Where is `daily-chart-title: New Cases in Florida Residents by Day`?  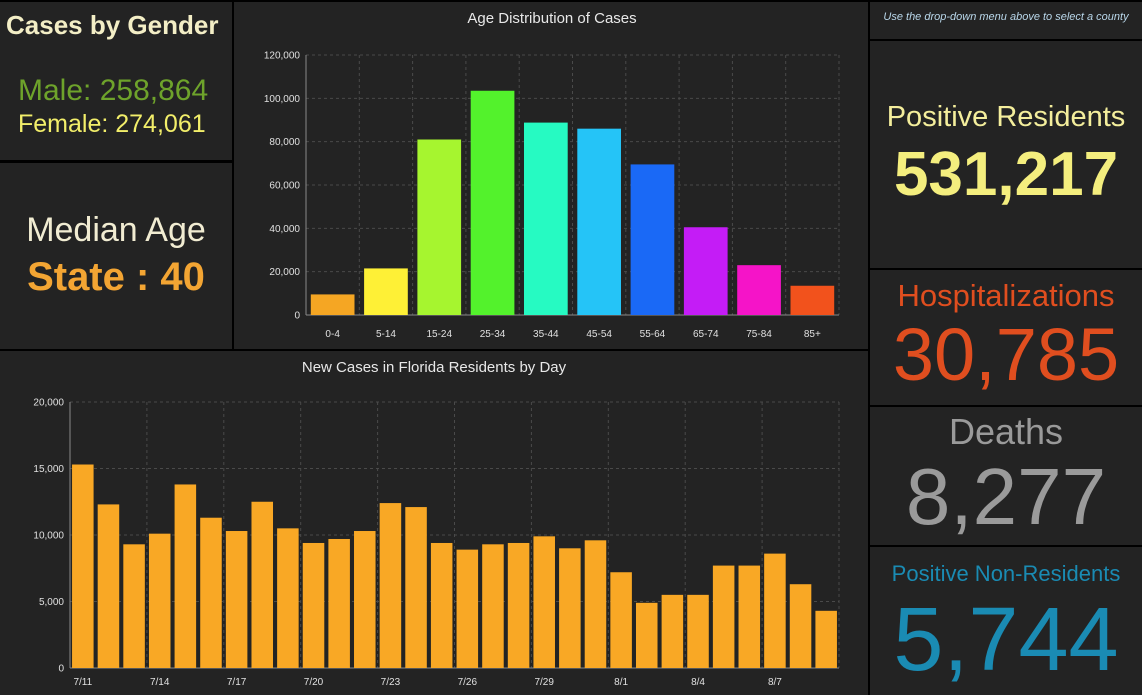
daily-chart-title: New Cases in Florida Residents by Day is located at coordinates (434, 367).